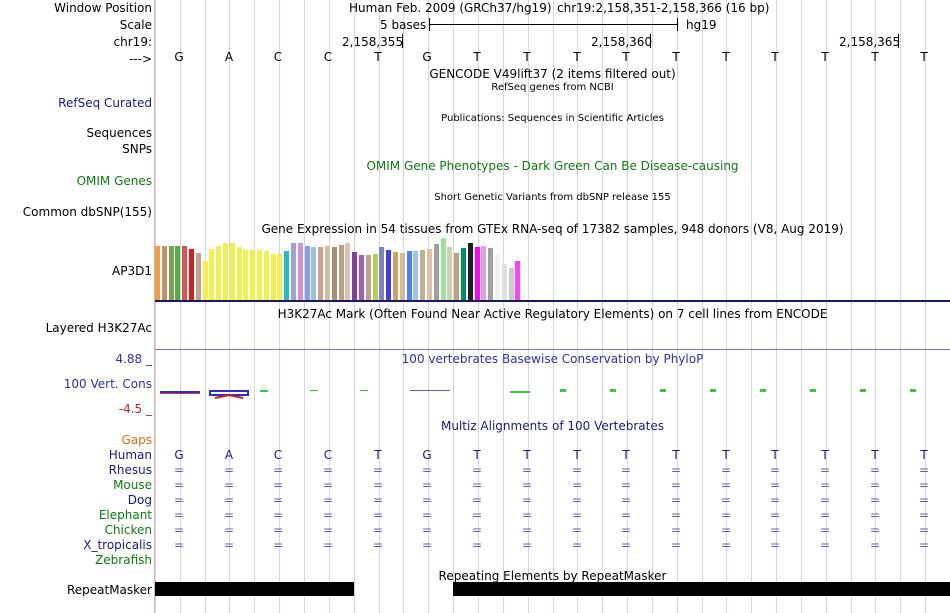 Image resolution: width=950 pixels, height=613 pixels. I want to click on snps-label: SNPs, so click(137, 149).